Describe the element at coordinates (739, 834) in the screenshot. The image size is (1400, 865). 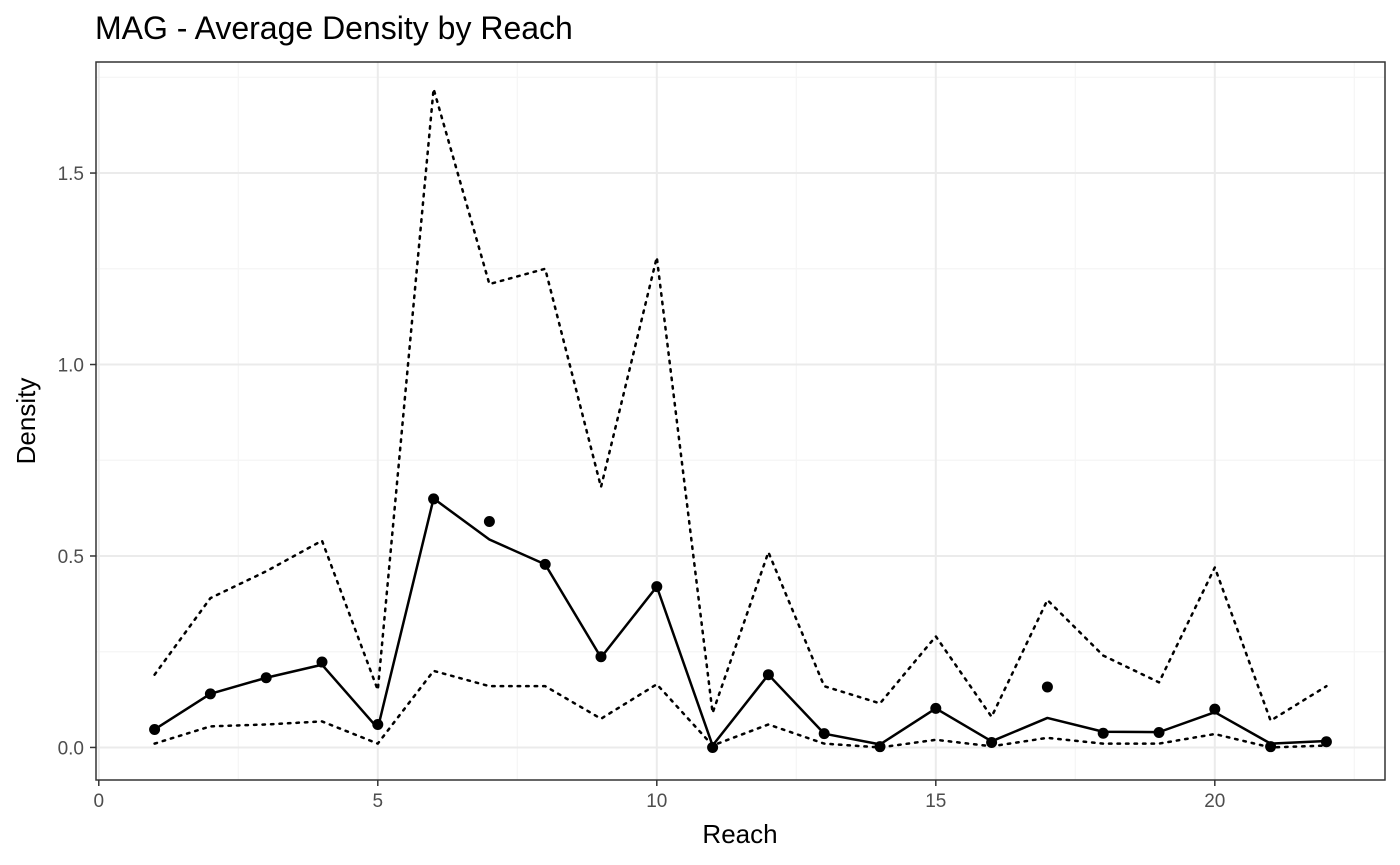
I see `x-axis-label: Reach` at that location.